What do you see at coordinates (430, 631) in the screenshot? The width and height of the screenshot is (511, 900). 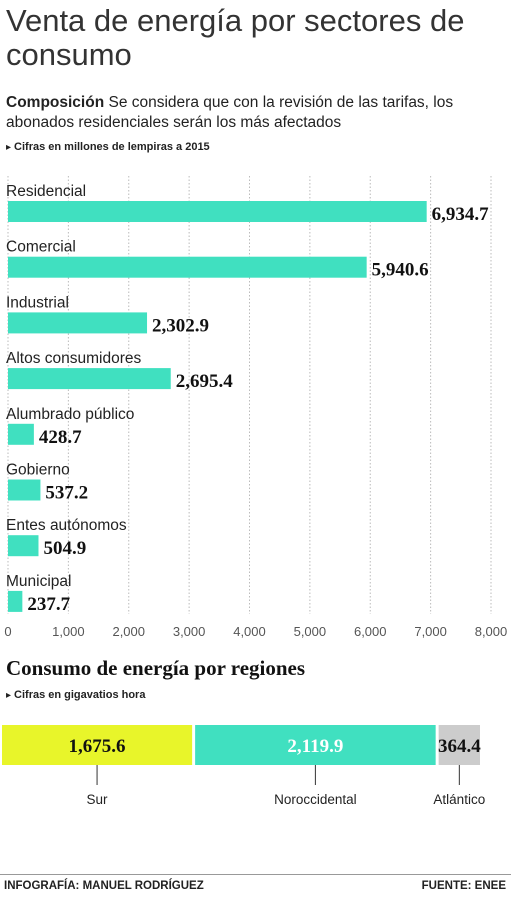 I see `x-tick-label: 7,000` at bounding box center [430, 631].